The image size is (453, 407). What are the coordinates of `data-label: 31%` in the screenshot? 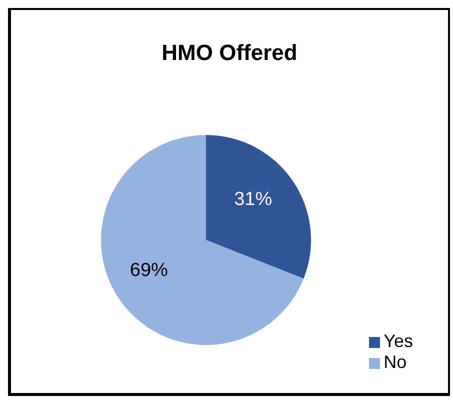 It's located at (253, 199).